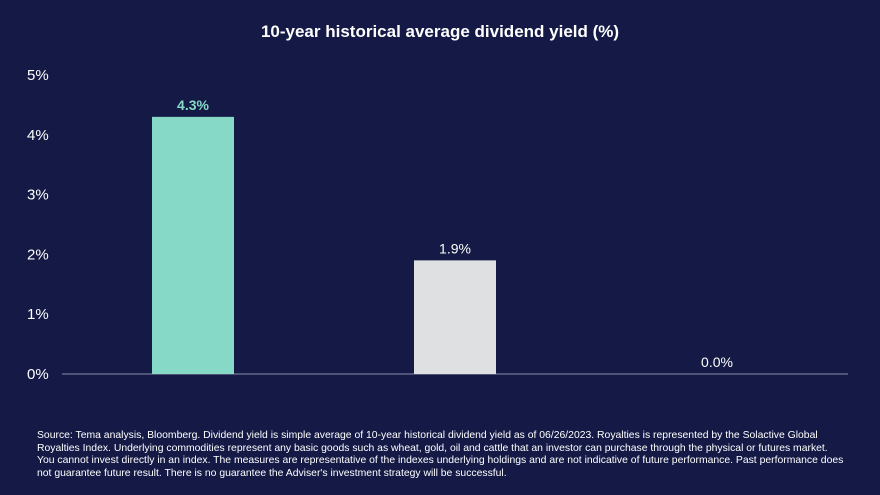  What do you see at coordinates (38, 374) in the screenshot?
I see `y-tick-label: 0%` at bounding box center [38, 374].